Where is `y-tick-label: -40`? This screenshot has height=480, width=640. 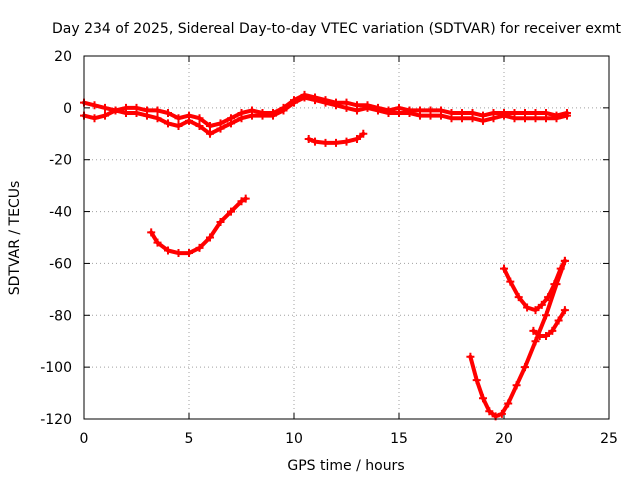
y-tick-label: -40 is located at coordinates (60, 213).